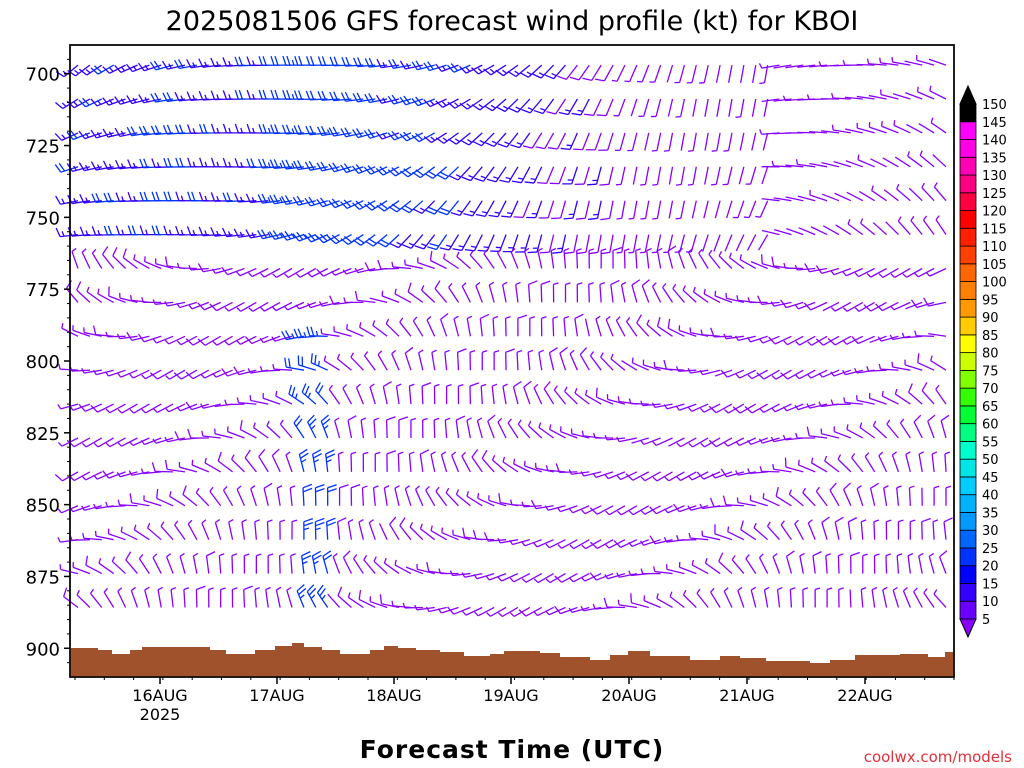 This screenshot has height=768, width=1024. I want to click on y-tick-label: 700, so click(43, 75).